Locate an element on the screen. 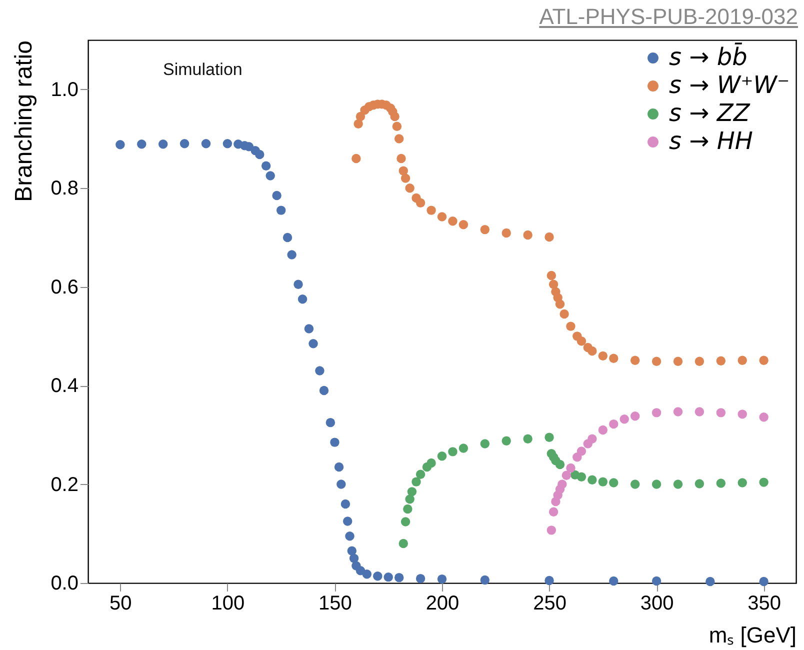  legend-label: s → HH is located at coordinates (711, 141).